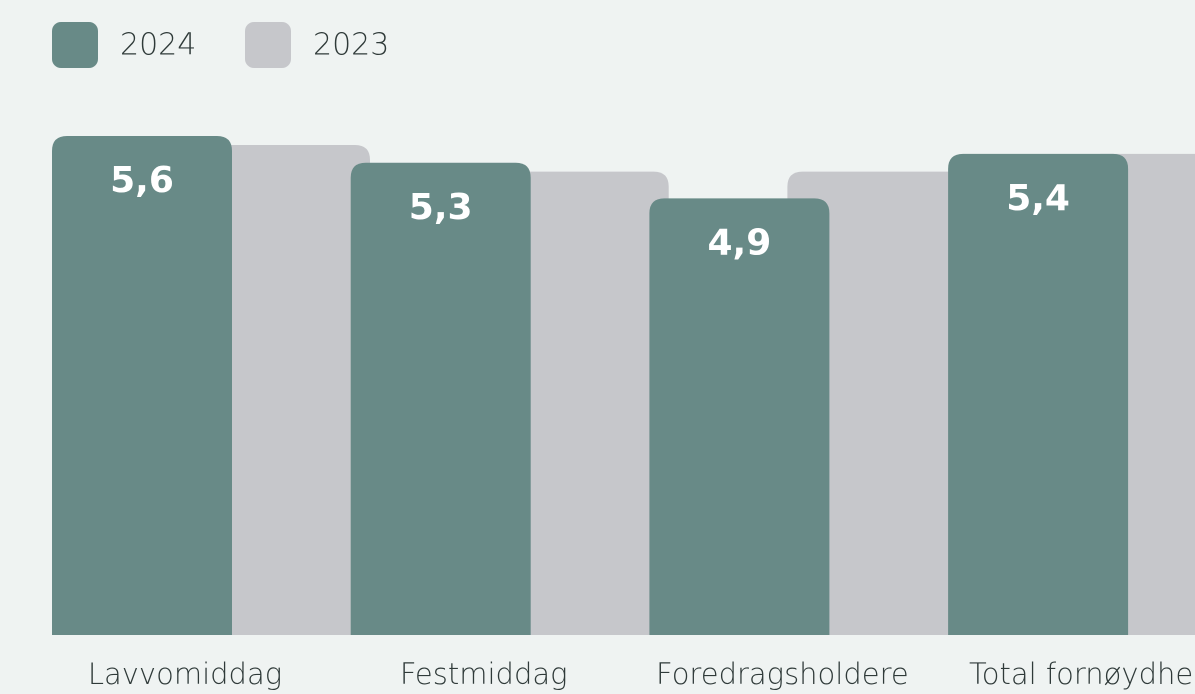  Describe the element at coordinates (351, 45) in the screenshot. I see `legend-label: 2023` at that location.